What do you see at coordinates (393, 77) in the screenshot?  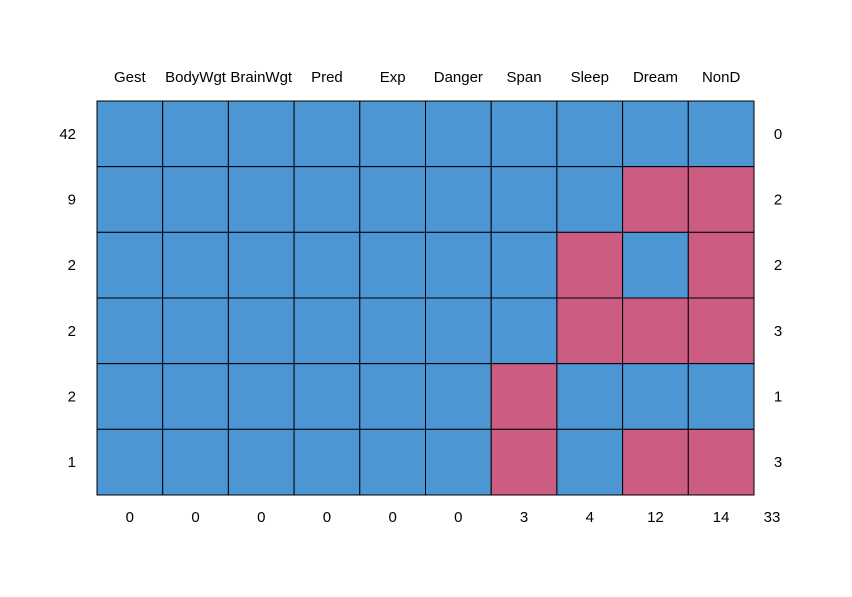 I see `column-label: Exp` at bounding box center [393, 77].